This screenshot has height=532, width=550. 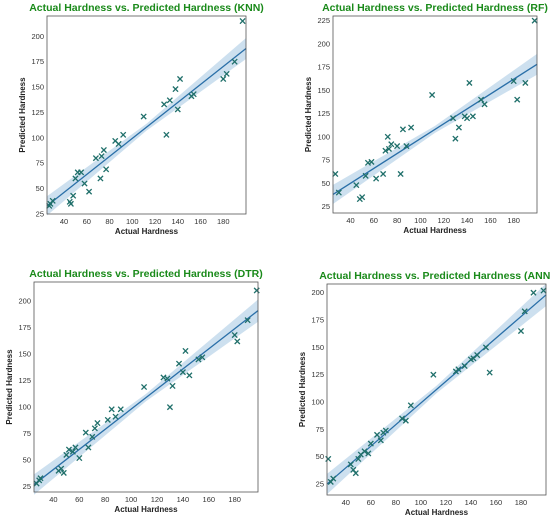 What do you see at coordinates (326, 206) in the screenshot?
I see `y-tick-label: 25` at bounding box center [326, 206].